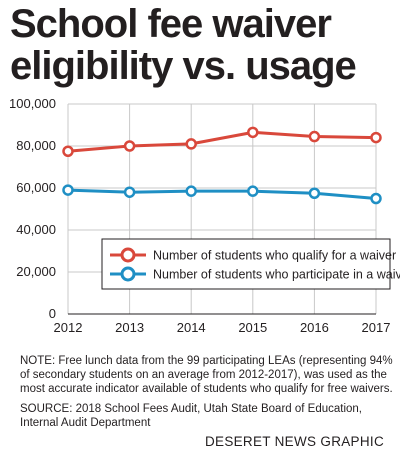  What do you see at coordinates (32, 103) in the screenshot?
I see `y-tick-label: 100,000` at bounding box center [32, 103].